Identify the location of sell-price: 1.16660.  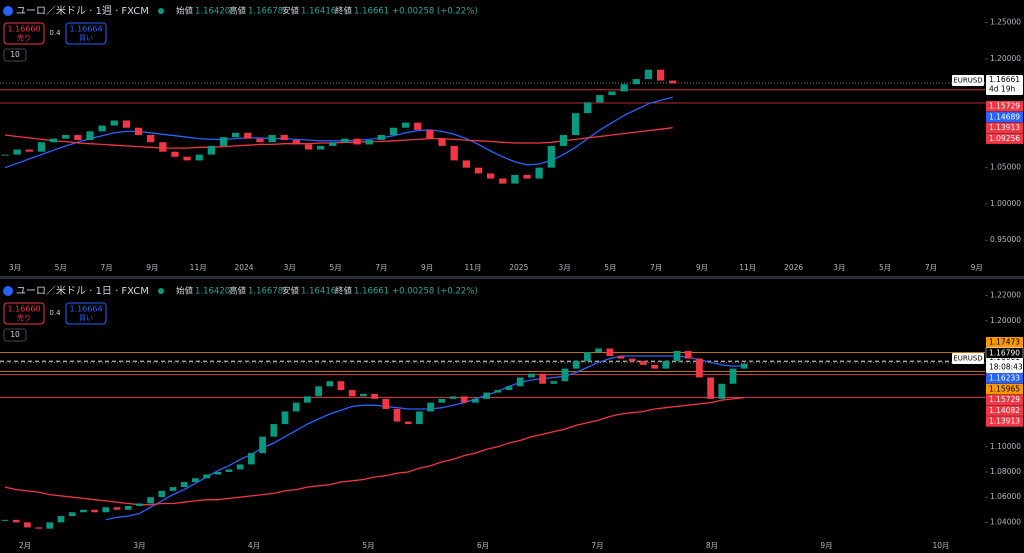
(23, 29).